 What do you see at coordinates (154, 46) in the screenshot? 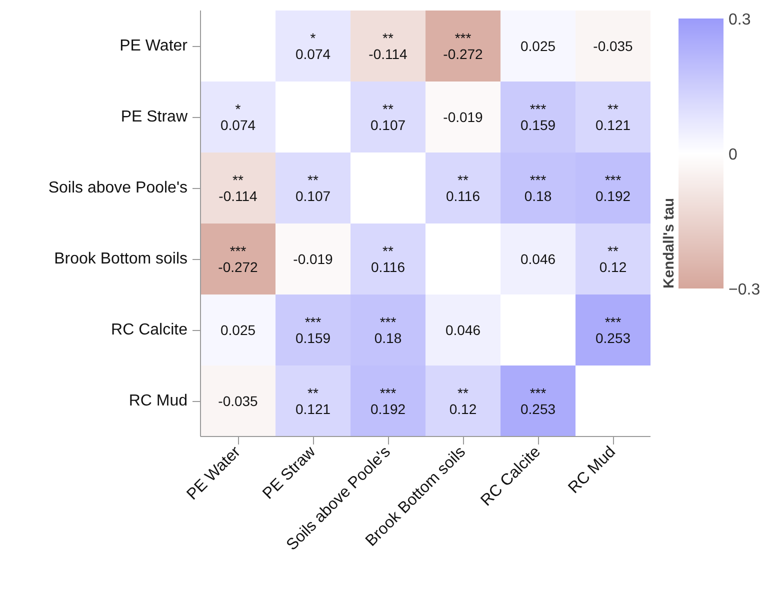
I see `y-tick-label: PE Water` at bounding box center [154, 46].